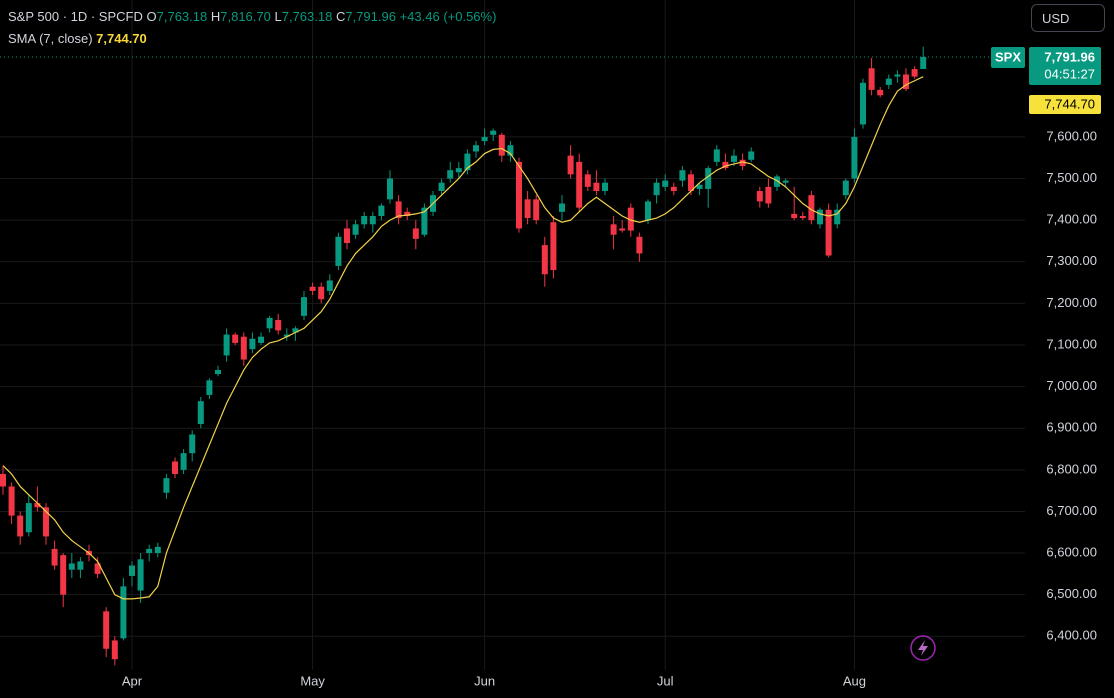 The height and width of the screenshot is (698, 1114). I want to click on countdown: 04:51:27, so click(1069, 73).